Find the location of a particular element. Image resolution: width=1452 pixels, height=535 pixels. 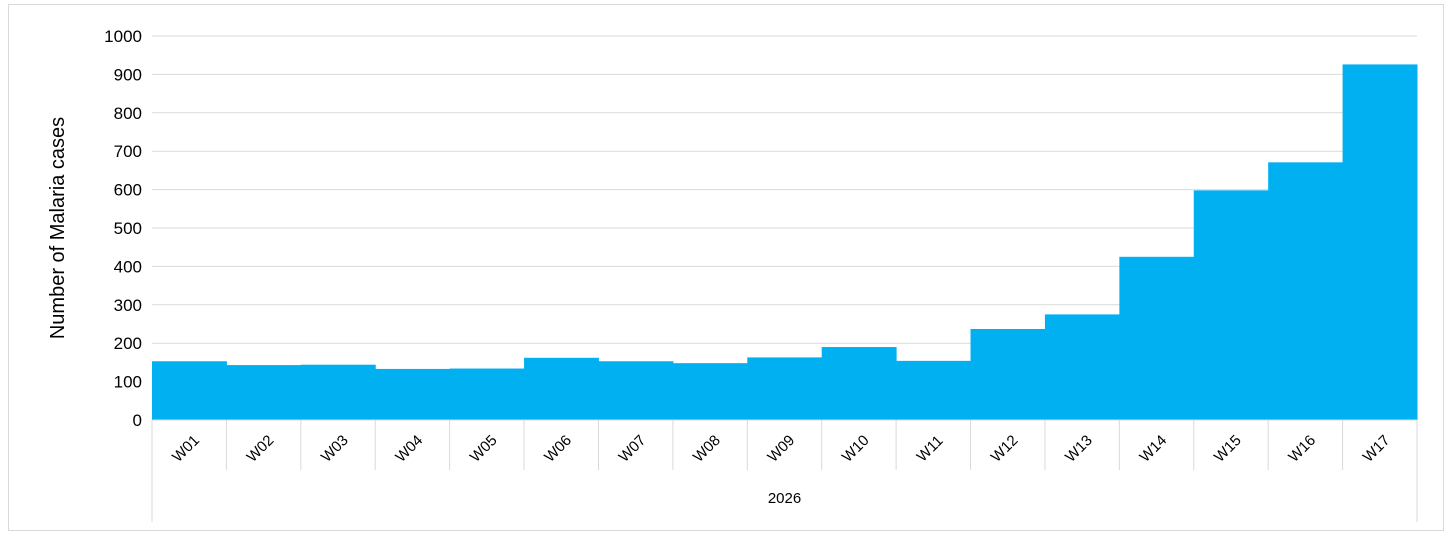

bar-w05 is located at coordinates (487, 394).